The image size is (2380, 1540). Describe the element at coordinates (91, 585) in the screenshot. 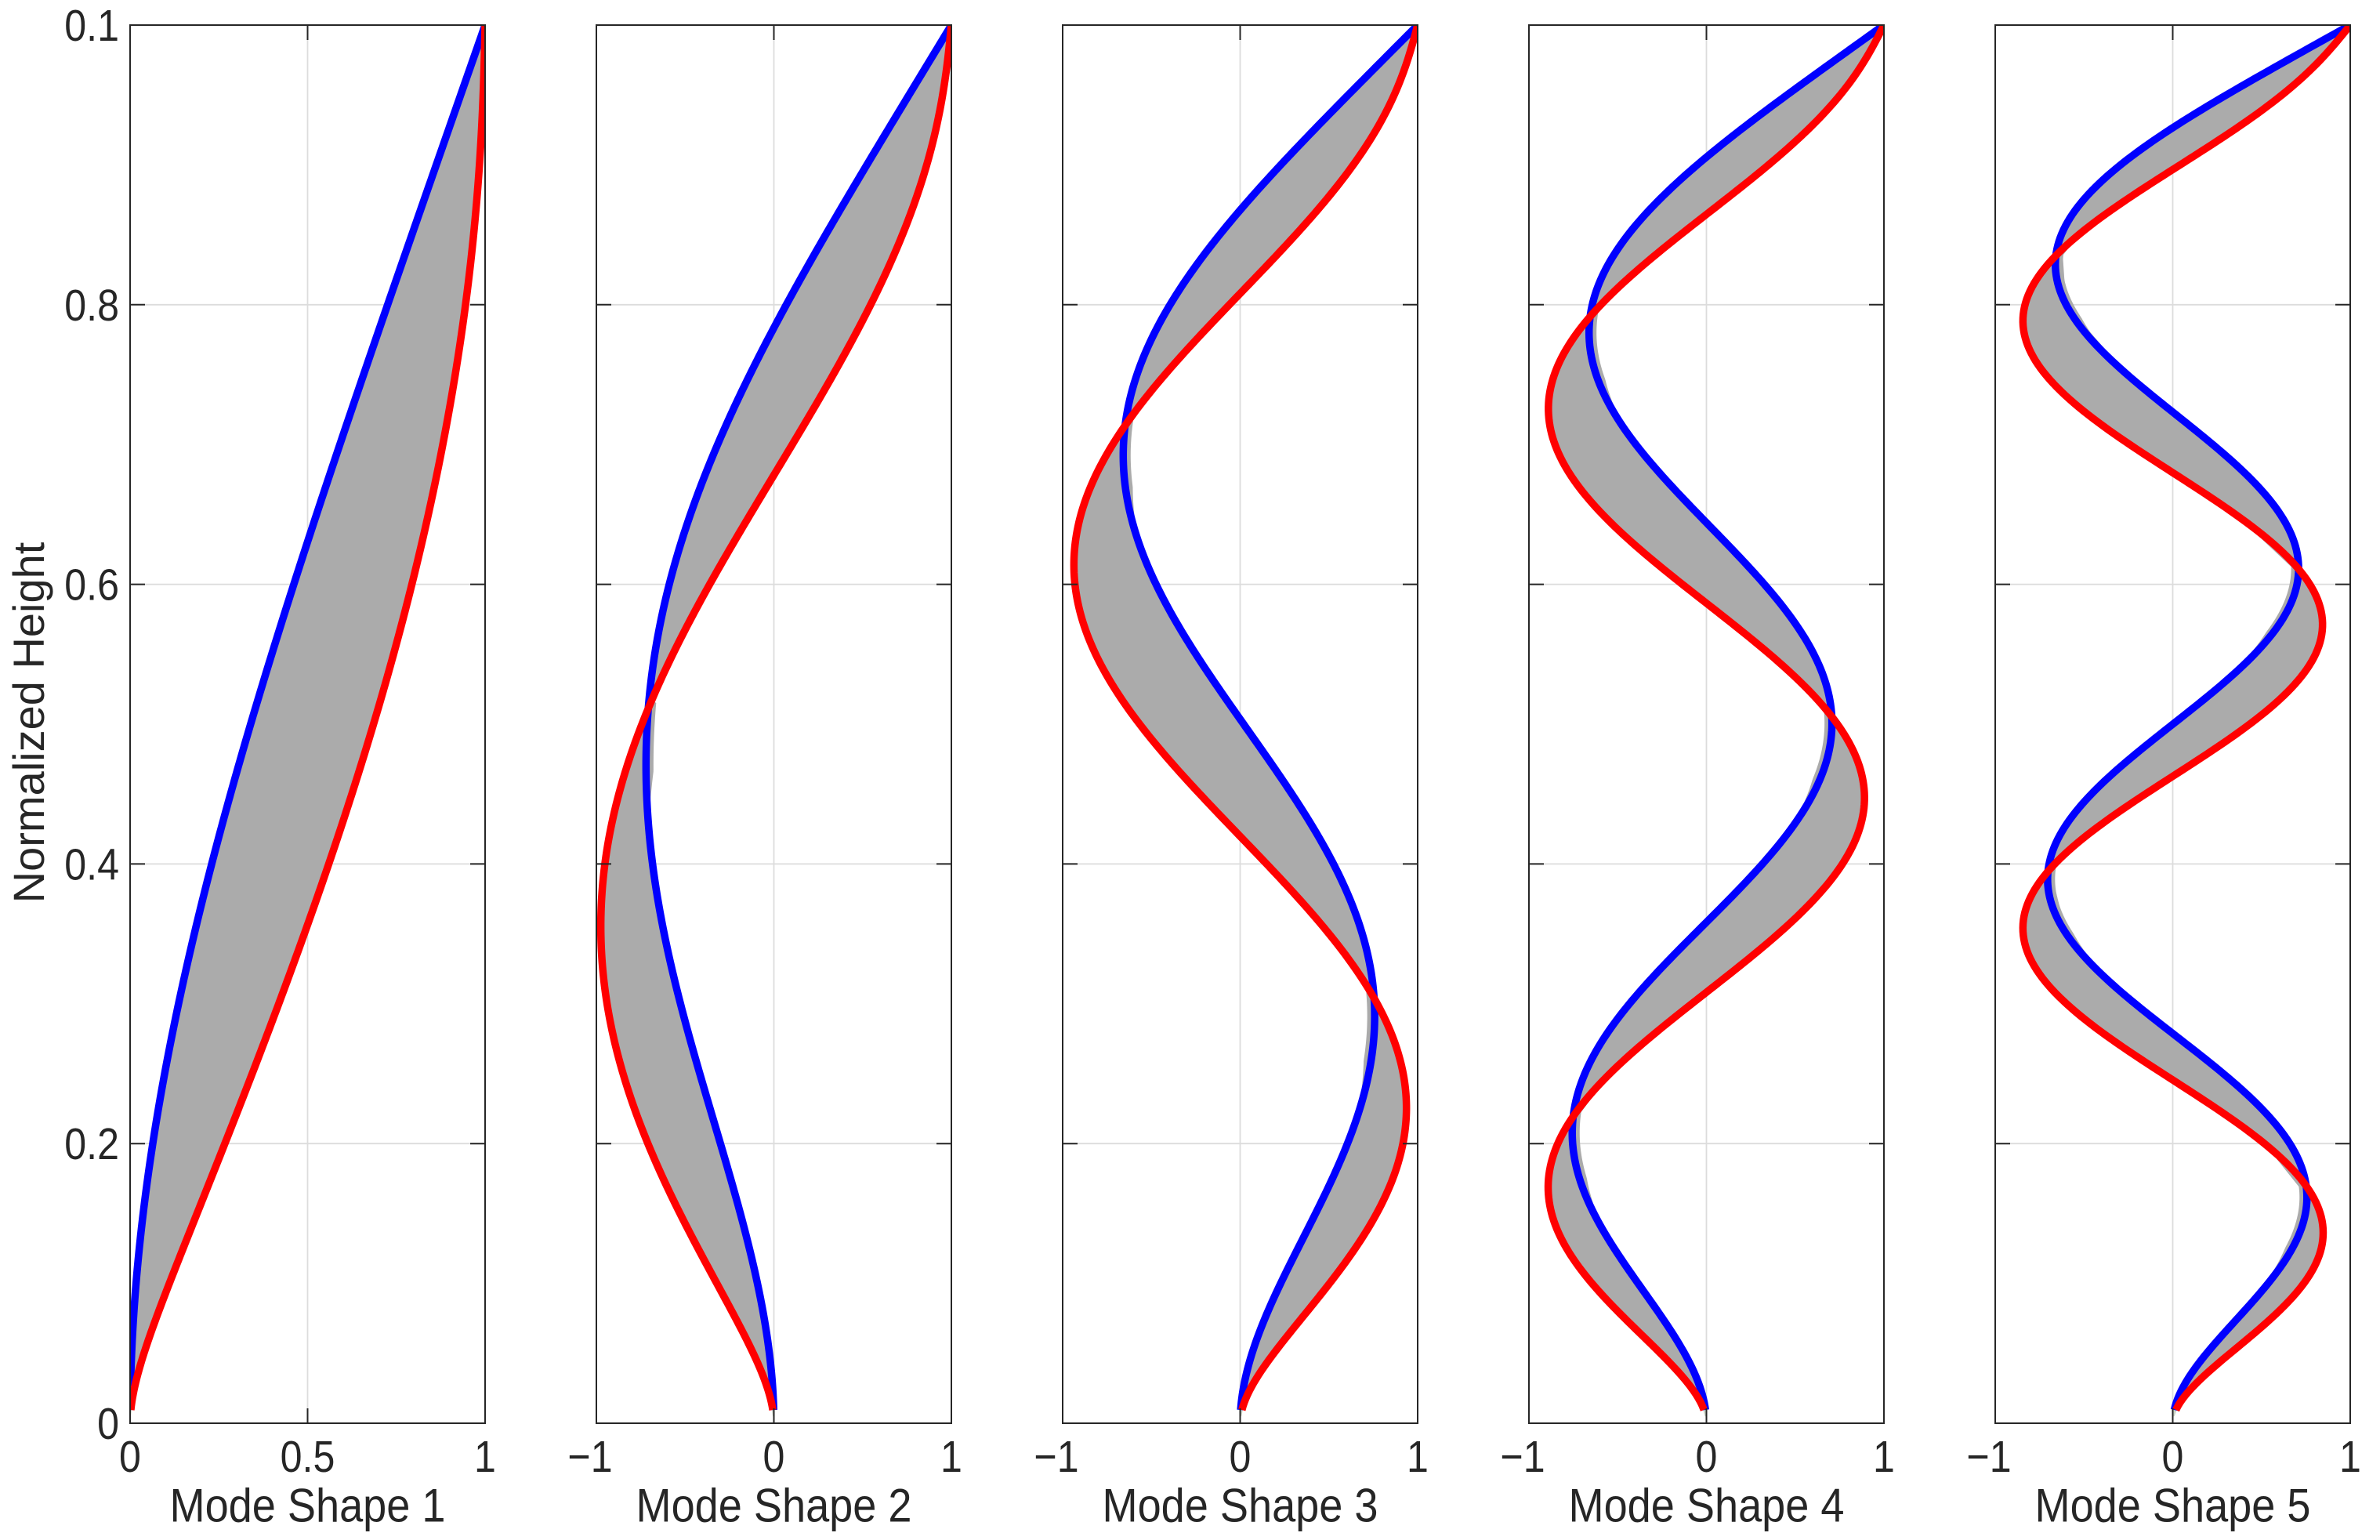

I see `svg-text: 0.6` at that location.